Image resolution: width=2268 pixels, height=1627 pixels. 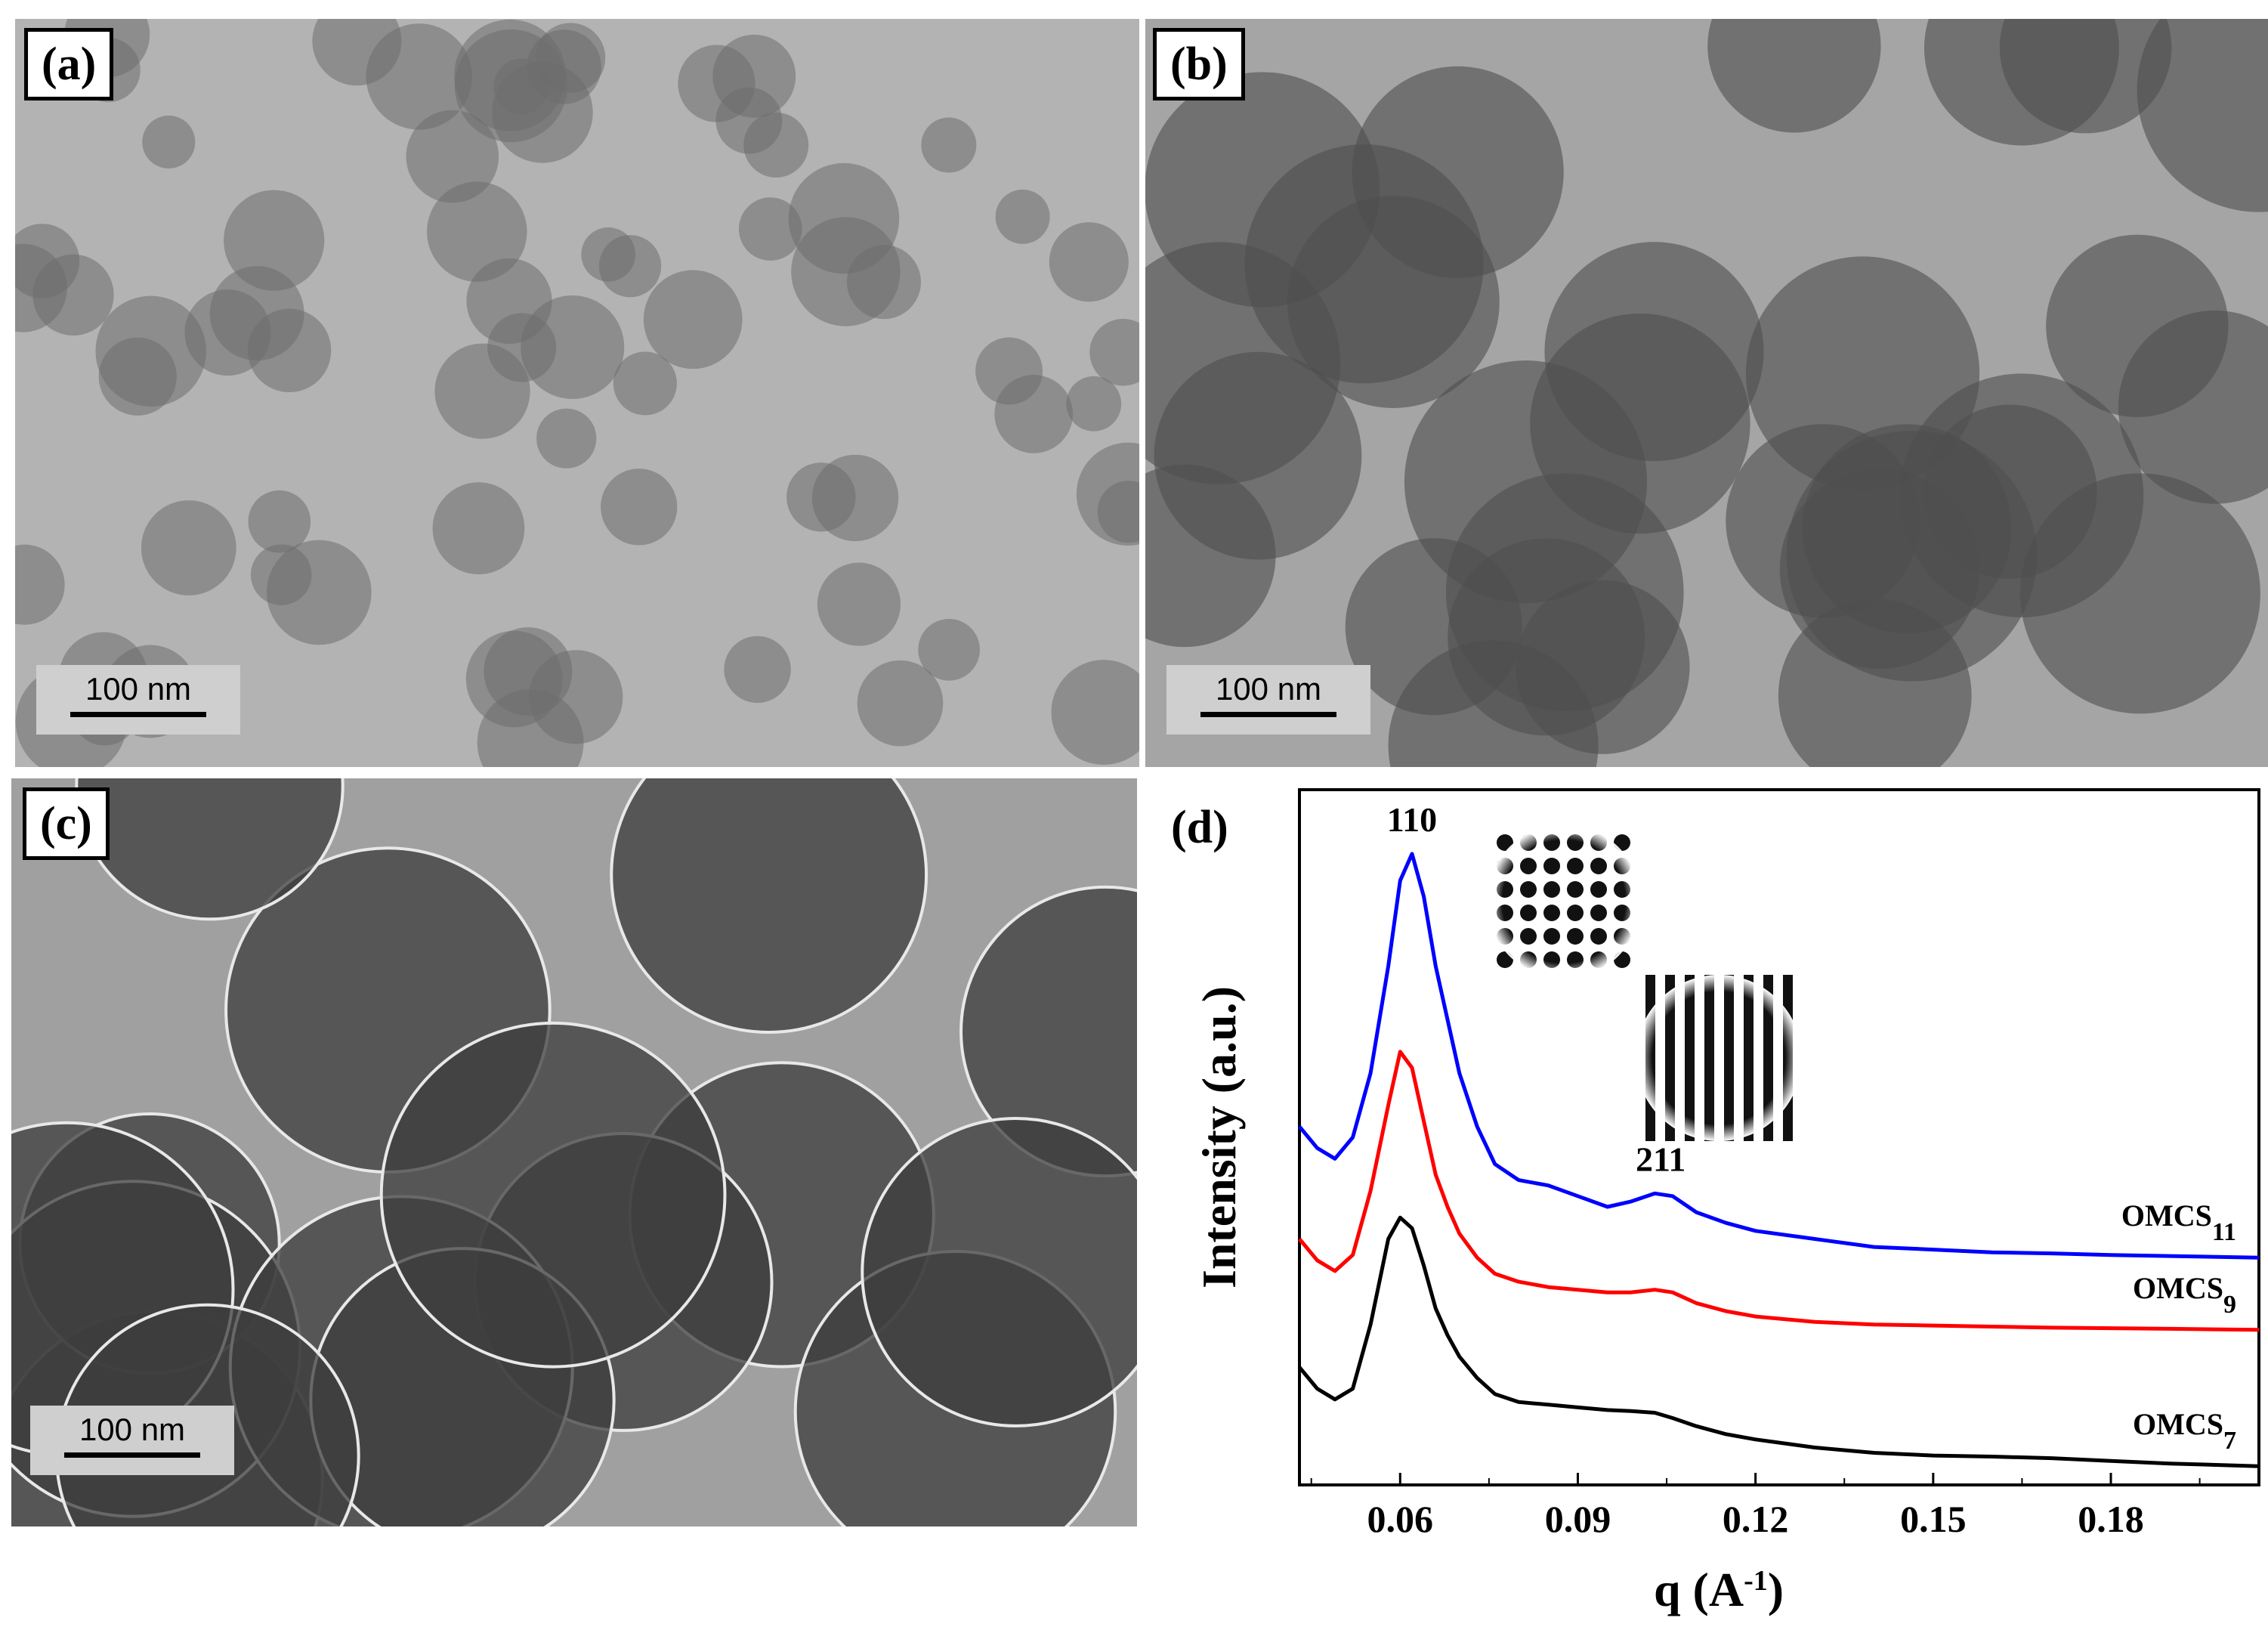 I want to click on x-tick-label: 0.12, so click(x=1756, y=1519).